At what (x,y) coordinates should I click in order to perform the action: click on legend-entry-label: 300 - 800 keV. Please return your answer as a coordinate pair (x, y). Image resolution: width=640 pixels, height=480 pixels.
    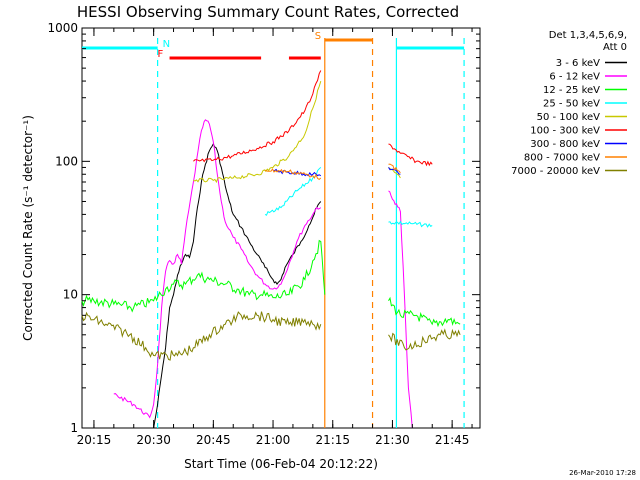
    Looking at the image, I should click on (565, 144).